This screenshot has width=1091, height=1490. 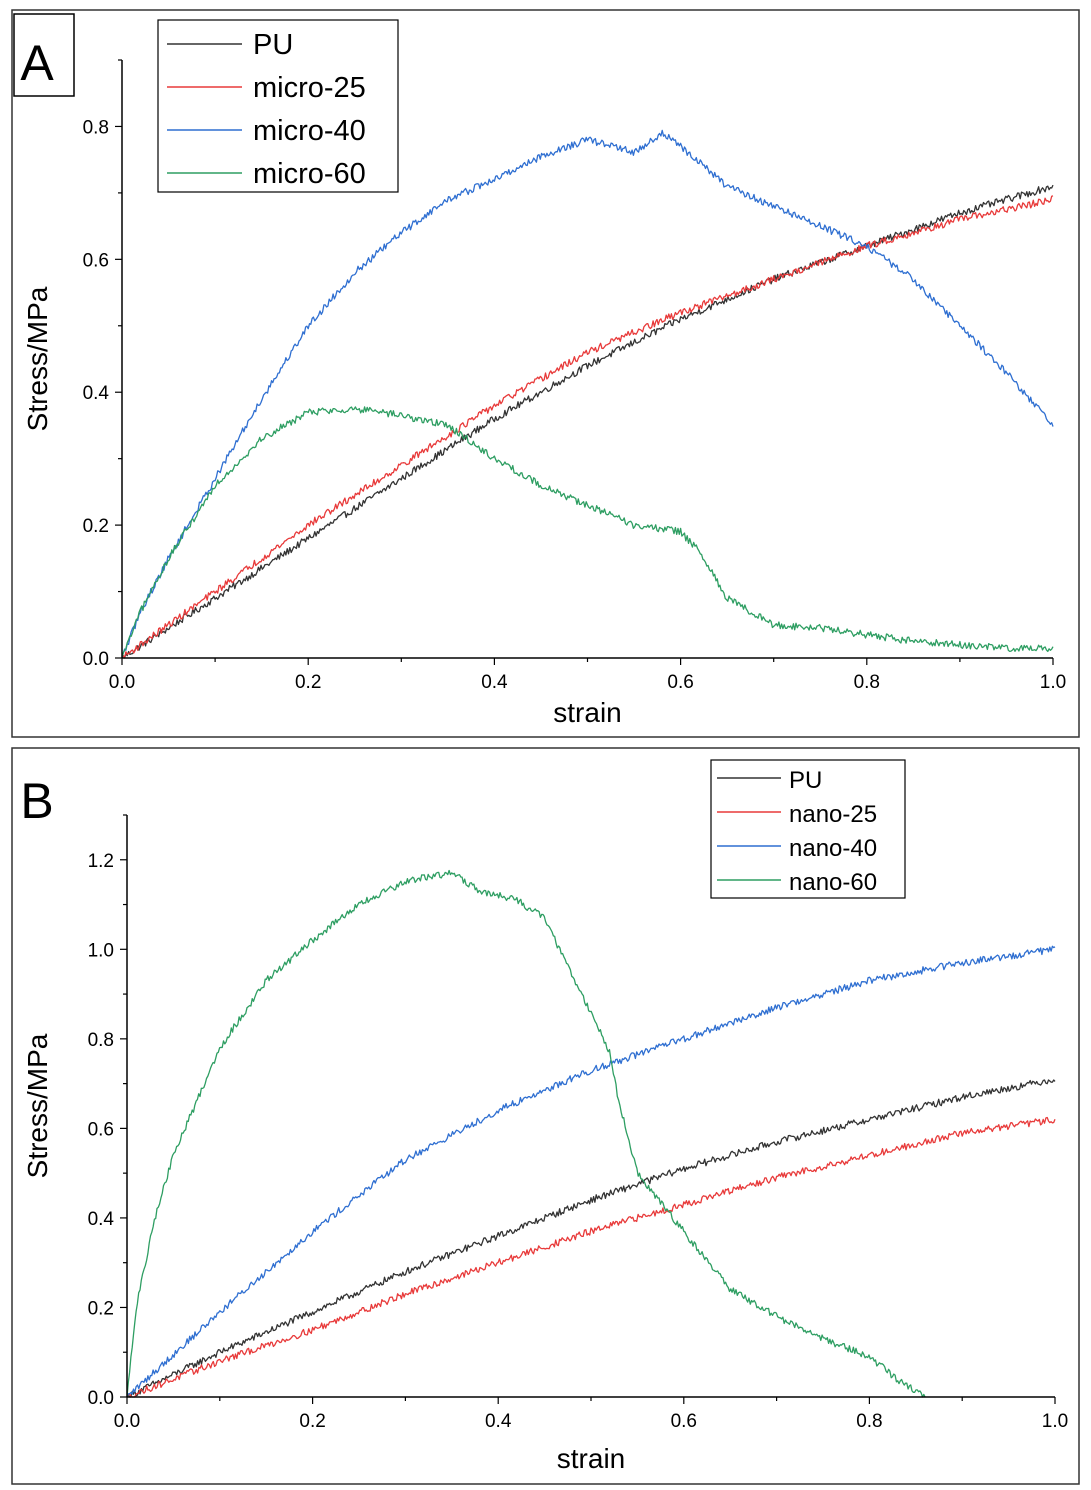 I want to click on legend: PU nano-25 nano-40 nano-60, so click(x=808, y=829).